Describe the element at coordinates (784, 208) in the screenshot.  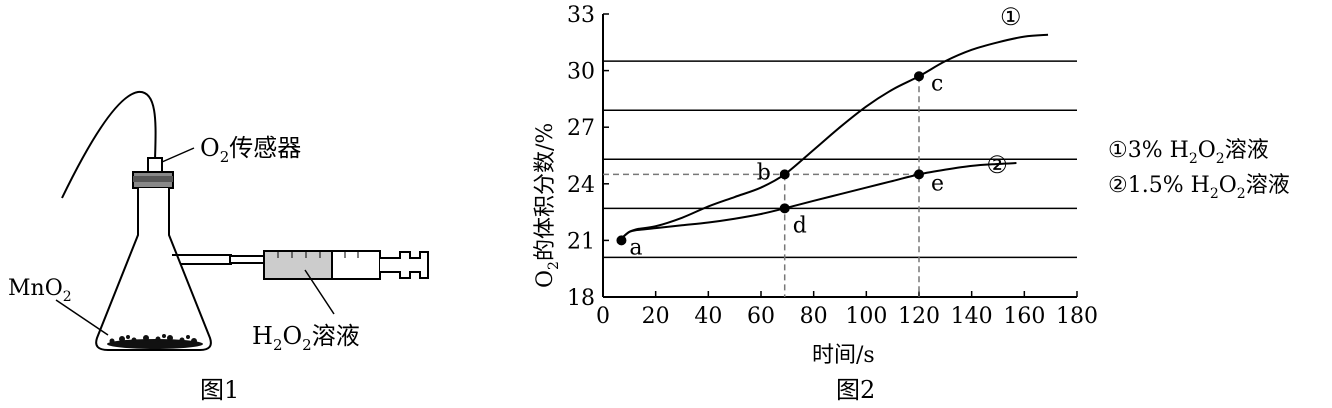
I see `point-d` at that location.